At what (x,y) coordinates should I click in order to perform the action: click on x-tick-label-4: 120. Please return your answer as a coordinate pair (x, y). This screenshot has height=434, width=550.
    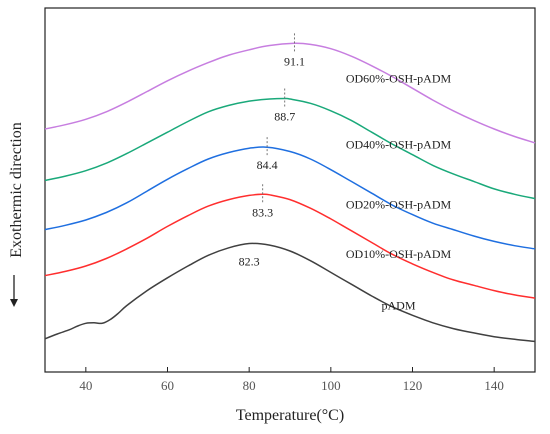
    Looking at the image, I should click on (413, 385).